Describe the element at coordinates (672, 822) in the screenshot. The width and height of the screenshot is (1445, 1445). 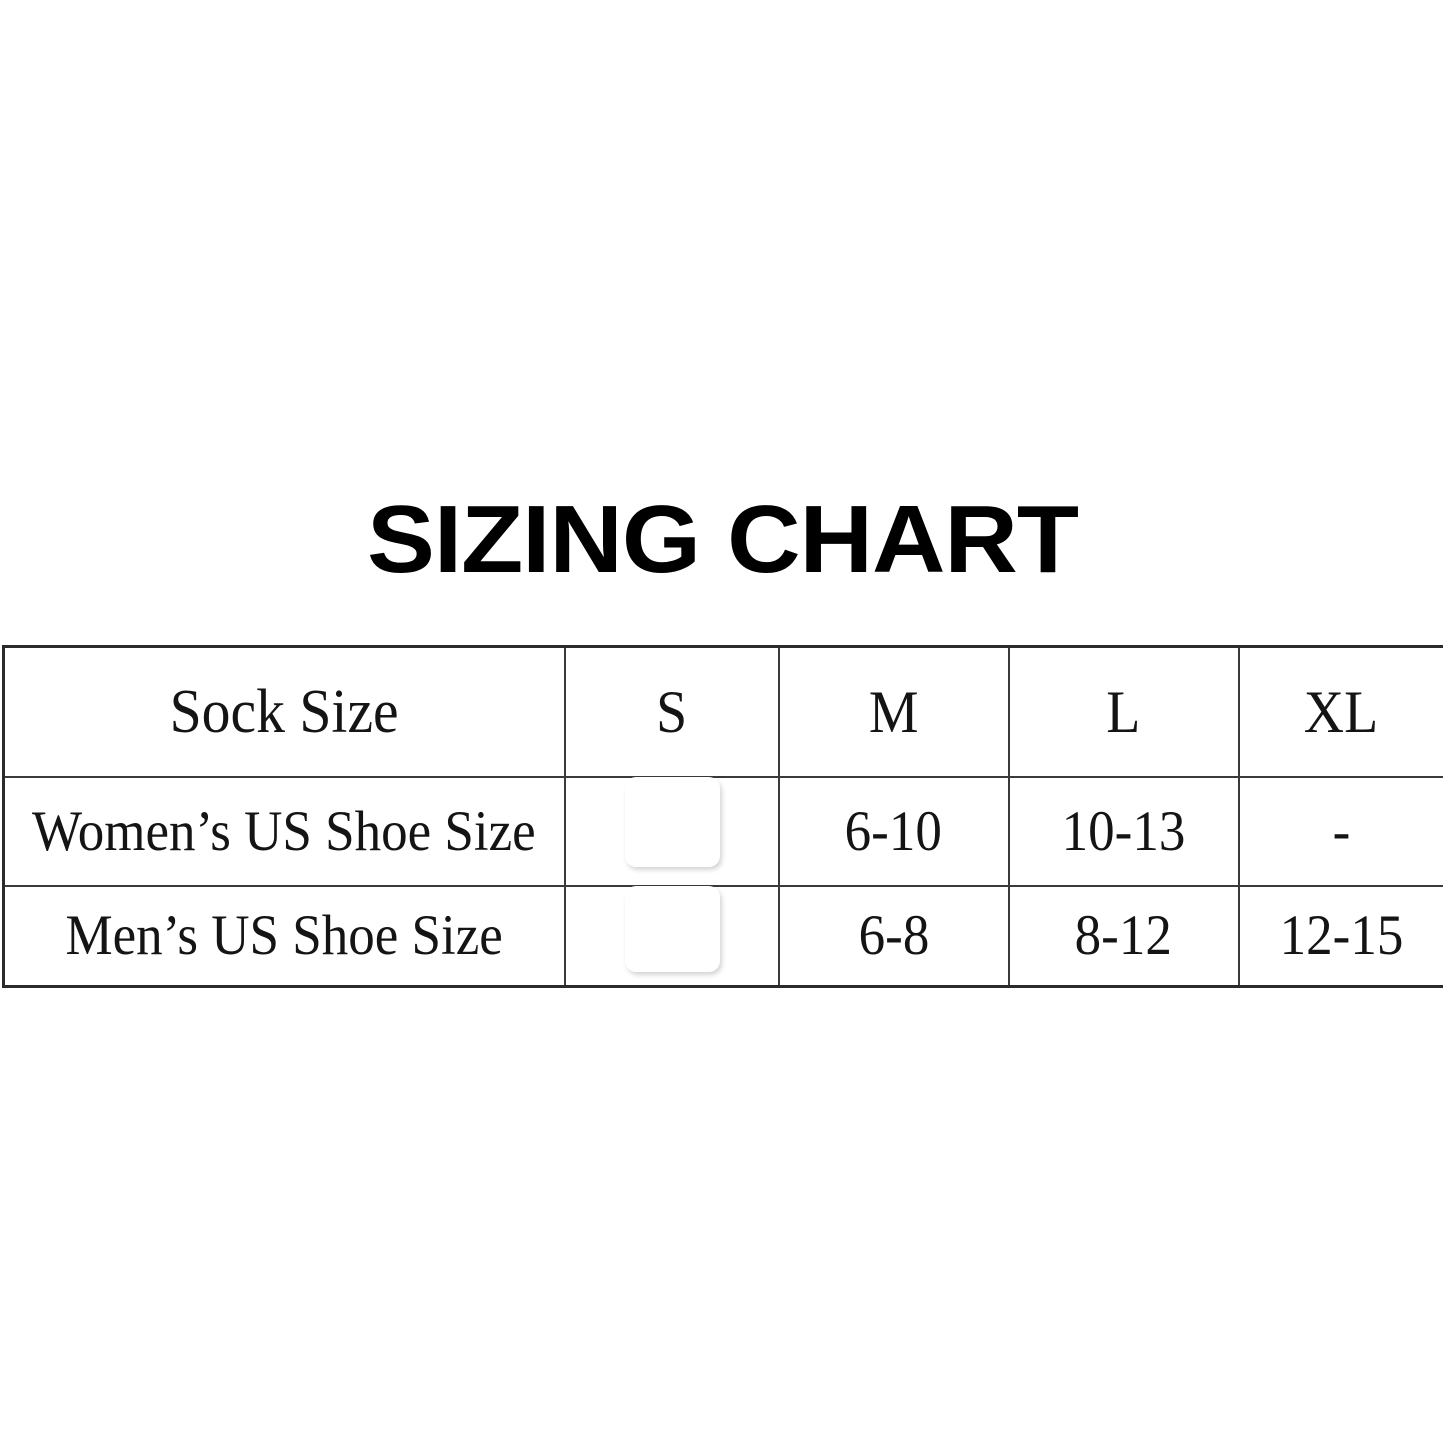
I see `cover-sticker-womens-s` at that location.